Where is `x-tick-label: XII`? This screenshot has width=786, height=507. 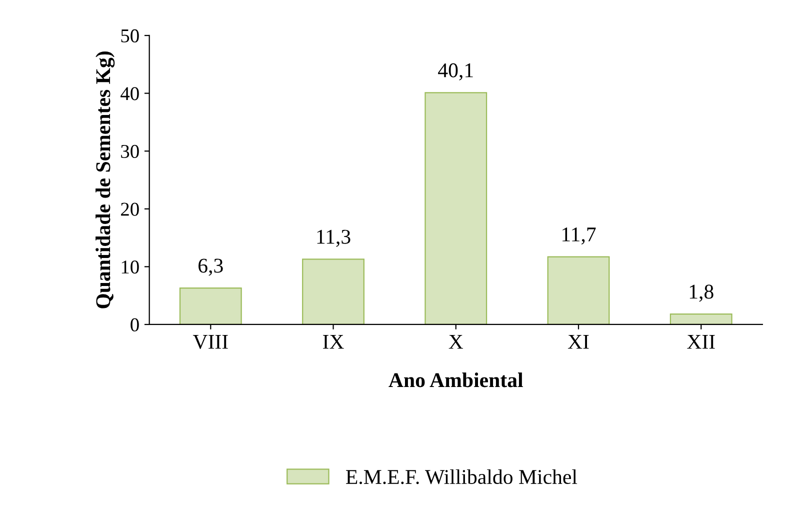
x-tick-label: XII is located at coordinates (701, 342).